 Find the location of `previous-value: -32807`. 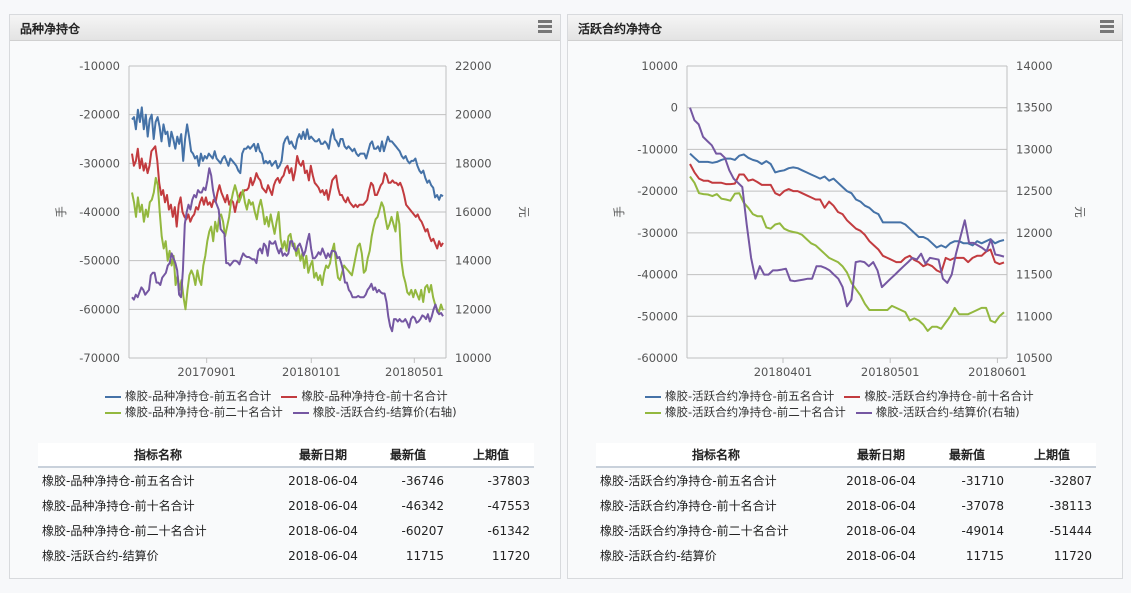

previous-value: -32807 is located at coordinates (1070, 480).